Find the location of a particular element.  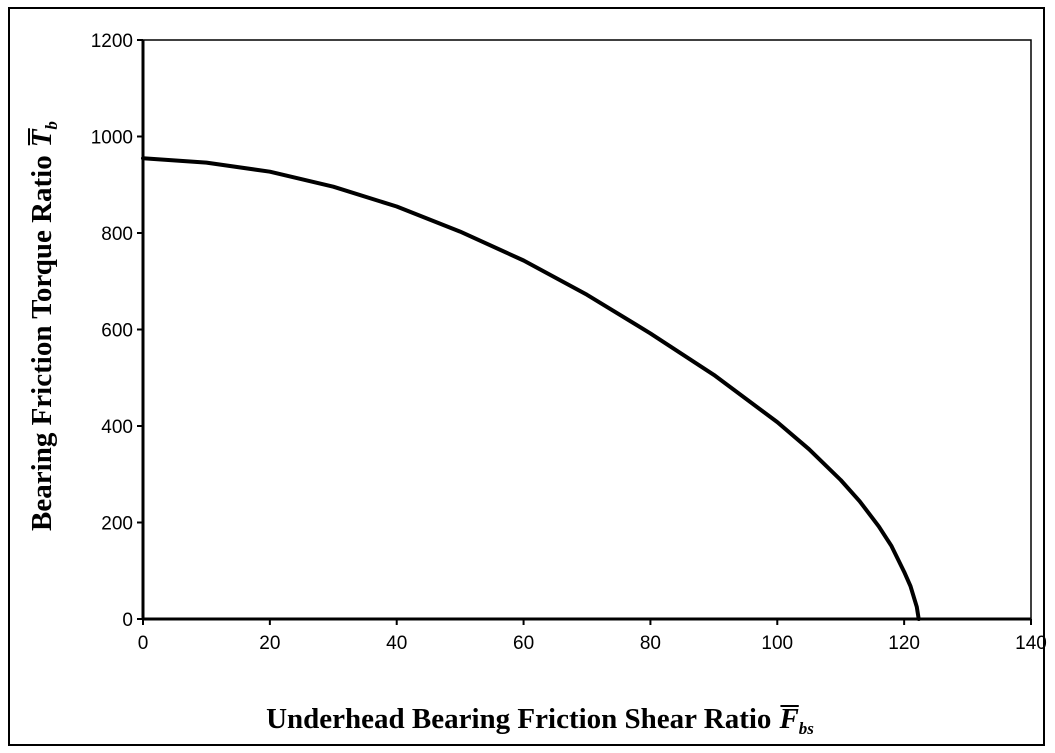

y-axis-title-subscript: b is located at coordinates (51, 125).